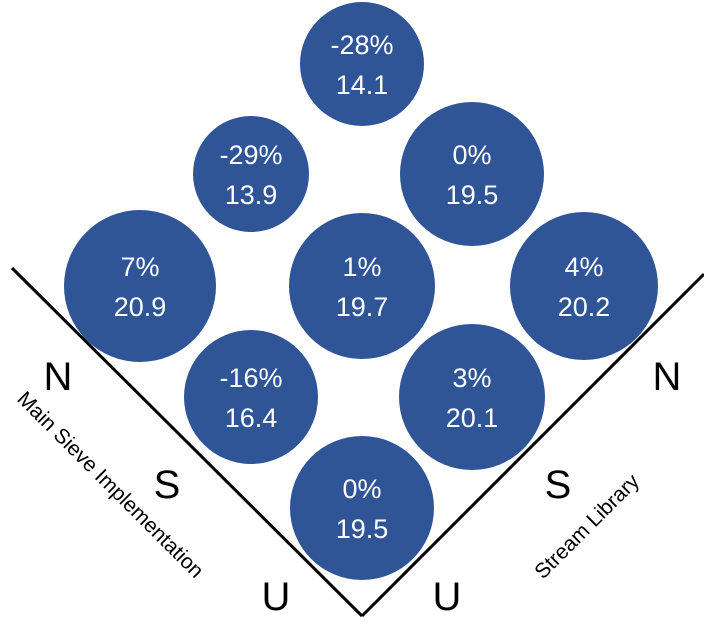  I want to click on cell-s-u: -16% 16.4, so click(251, 397).